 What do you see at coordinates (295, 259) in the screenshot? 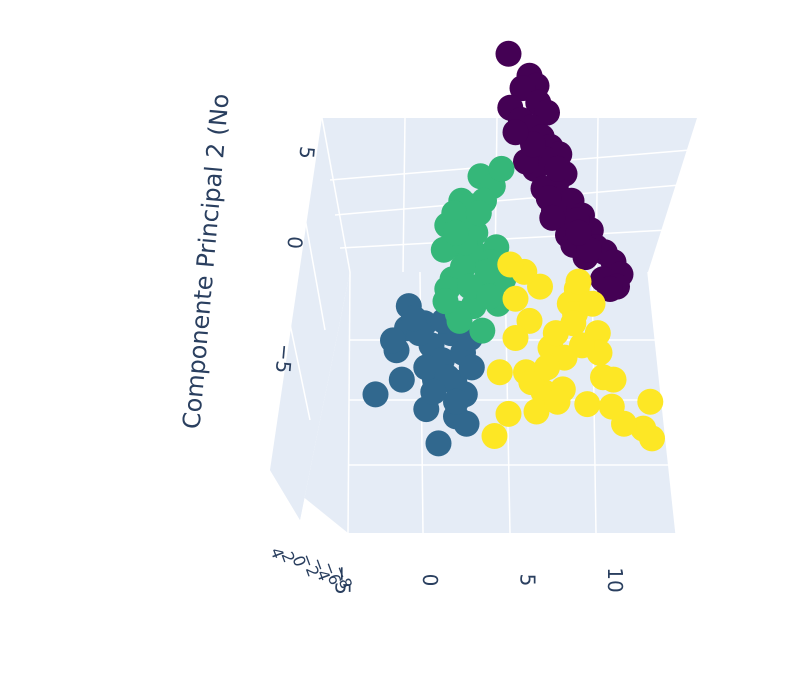
I see `y-axis-ticks: 5 0 −5` at bounding box center [295, 259].